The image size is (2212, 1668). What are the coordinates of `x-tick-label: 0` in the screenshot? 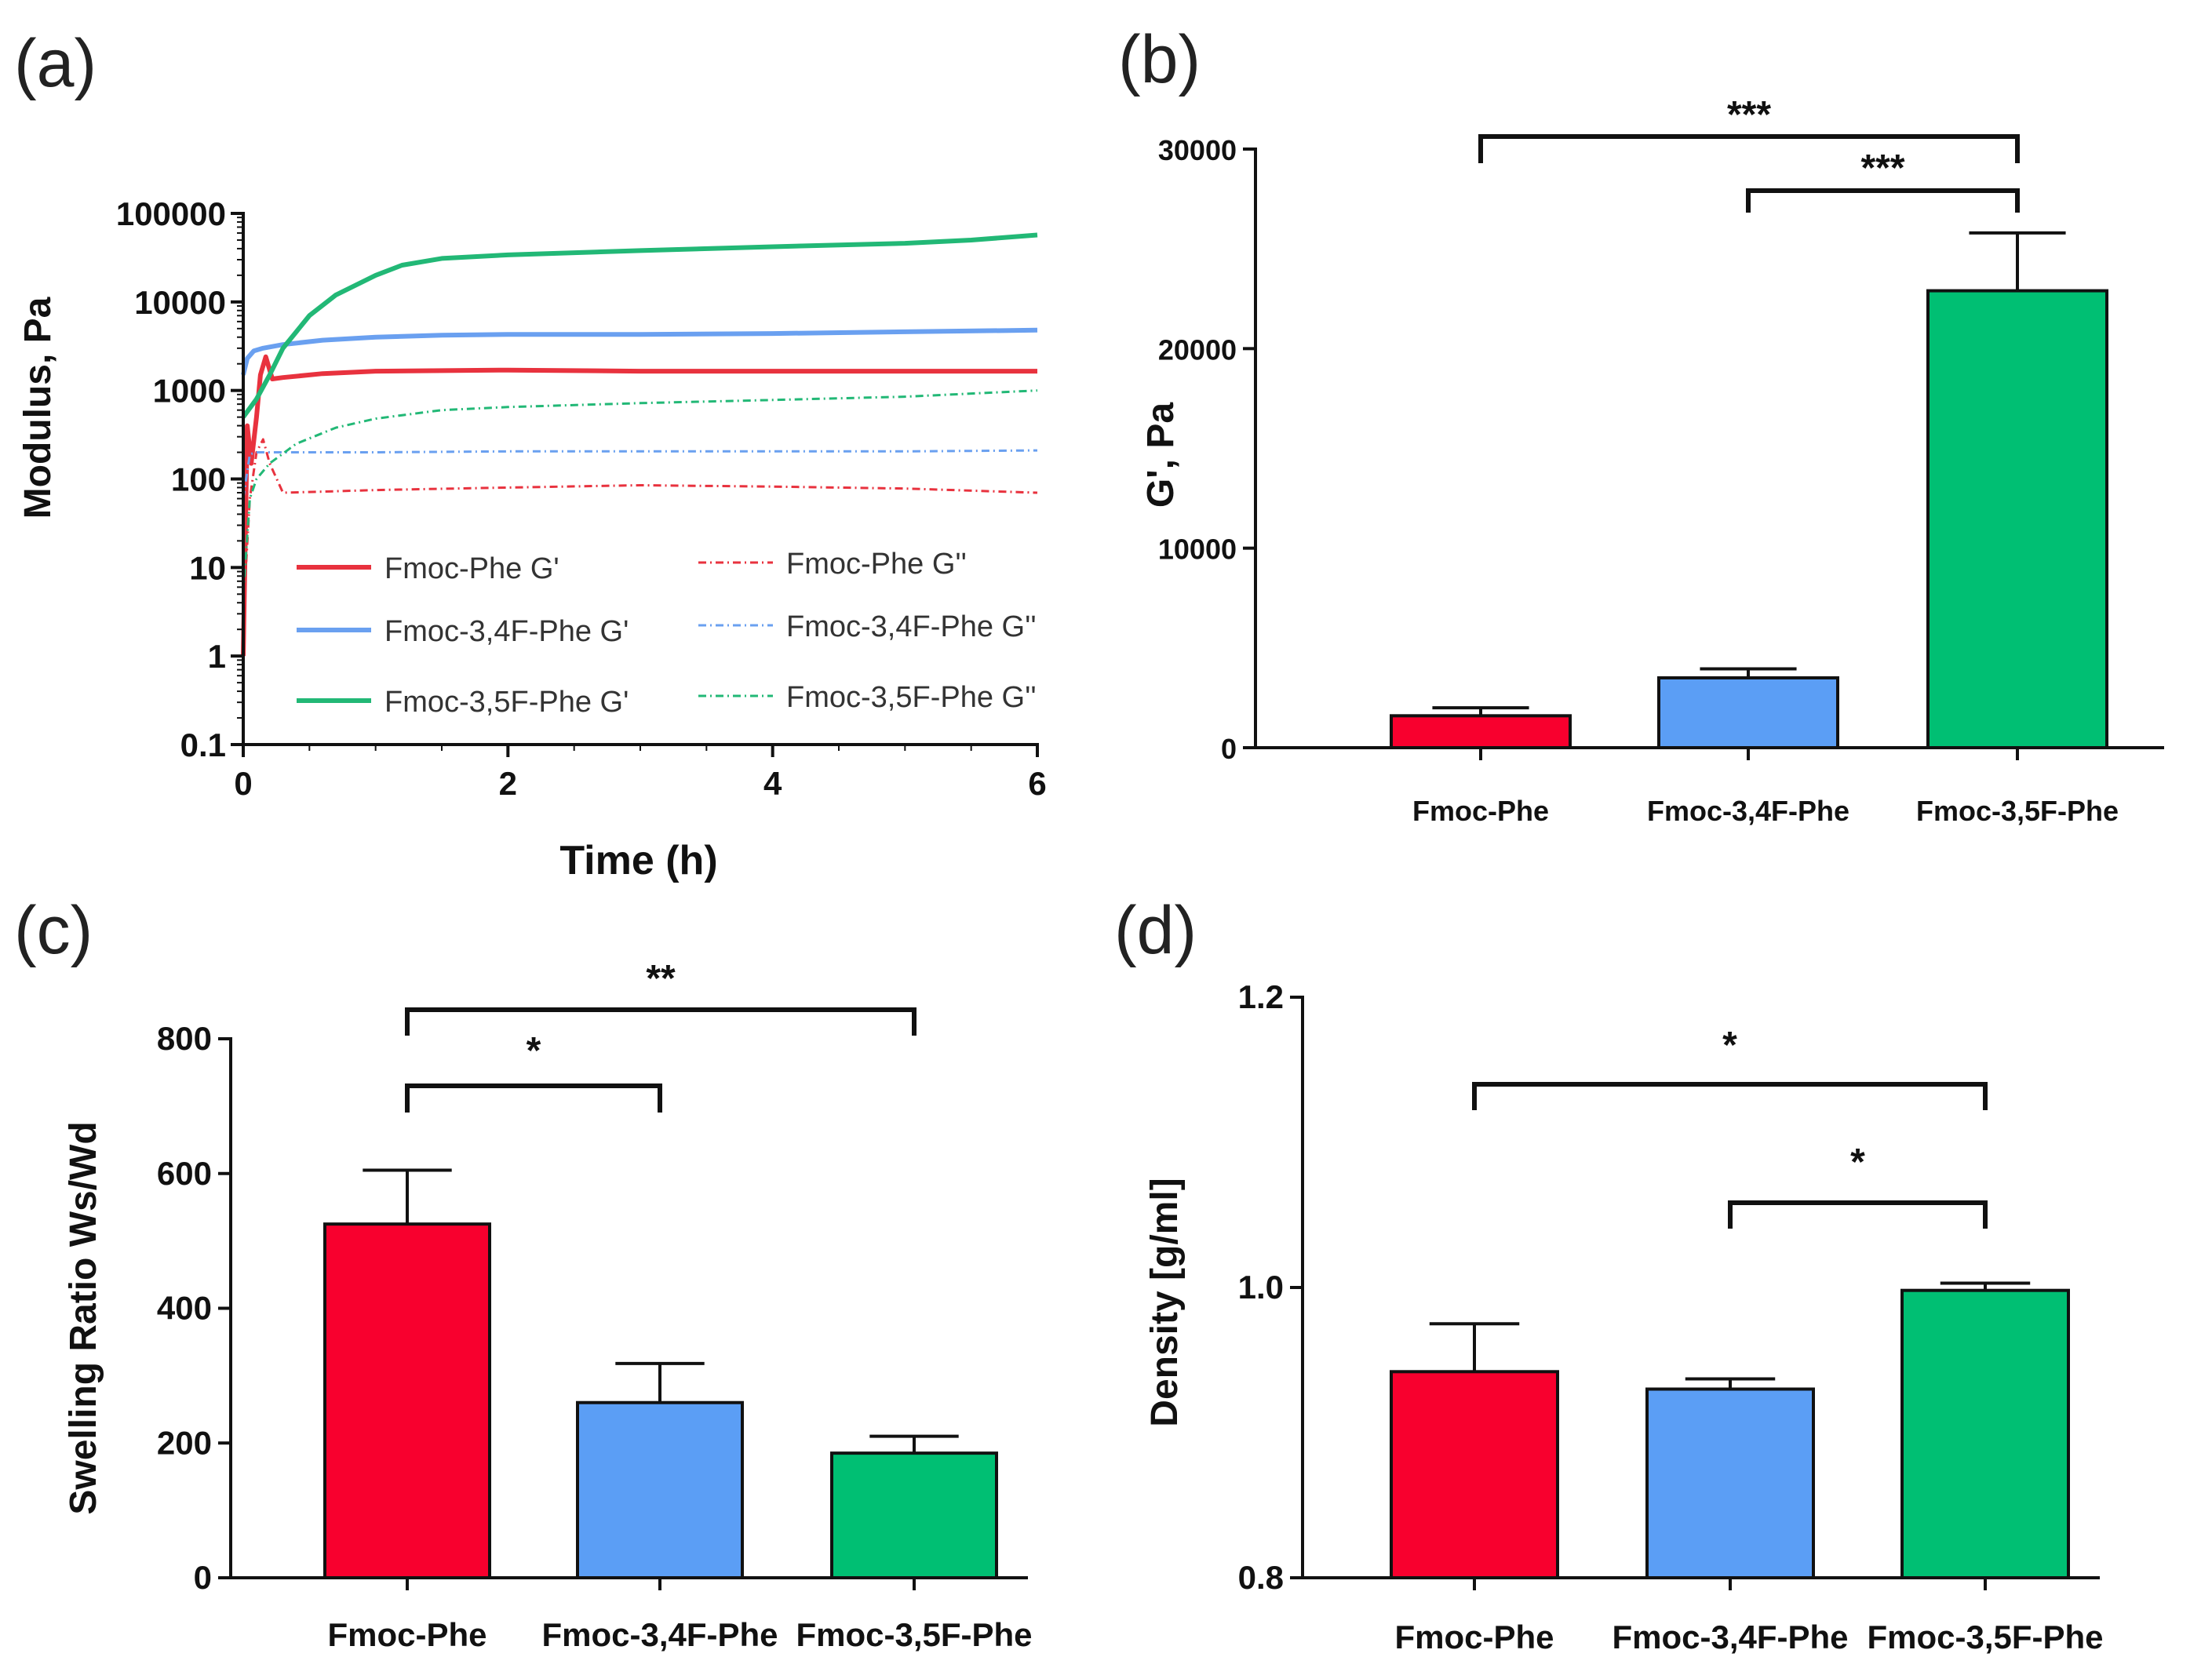 It's located at (243, 783).